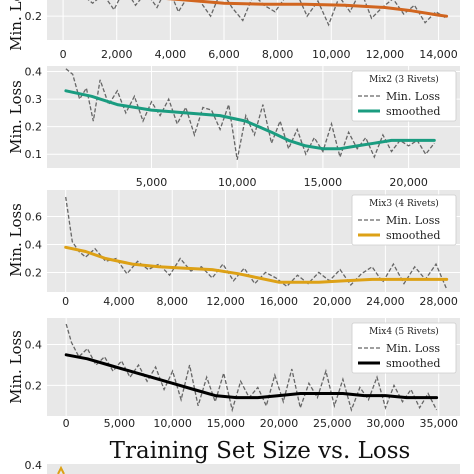  What do you see at coordinates (438, 301) in the screenshot?
I see `x-tick-label: 28,000` at bounding box center [438, 301].